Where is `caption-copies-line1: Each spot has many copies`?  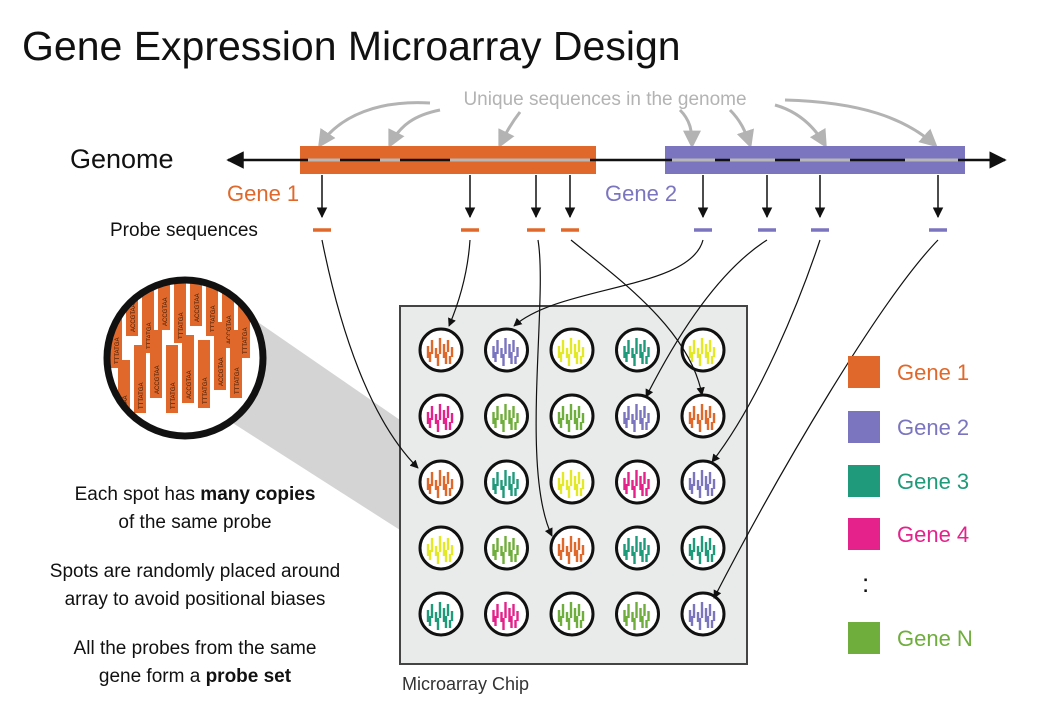
caption-copies-line1: Each spot has many copies is located at coordinates (195, 494).